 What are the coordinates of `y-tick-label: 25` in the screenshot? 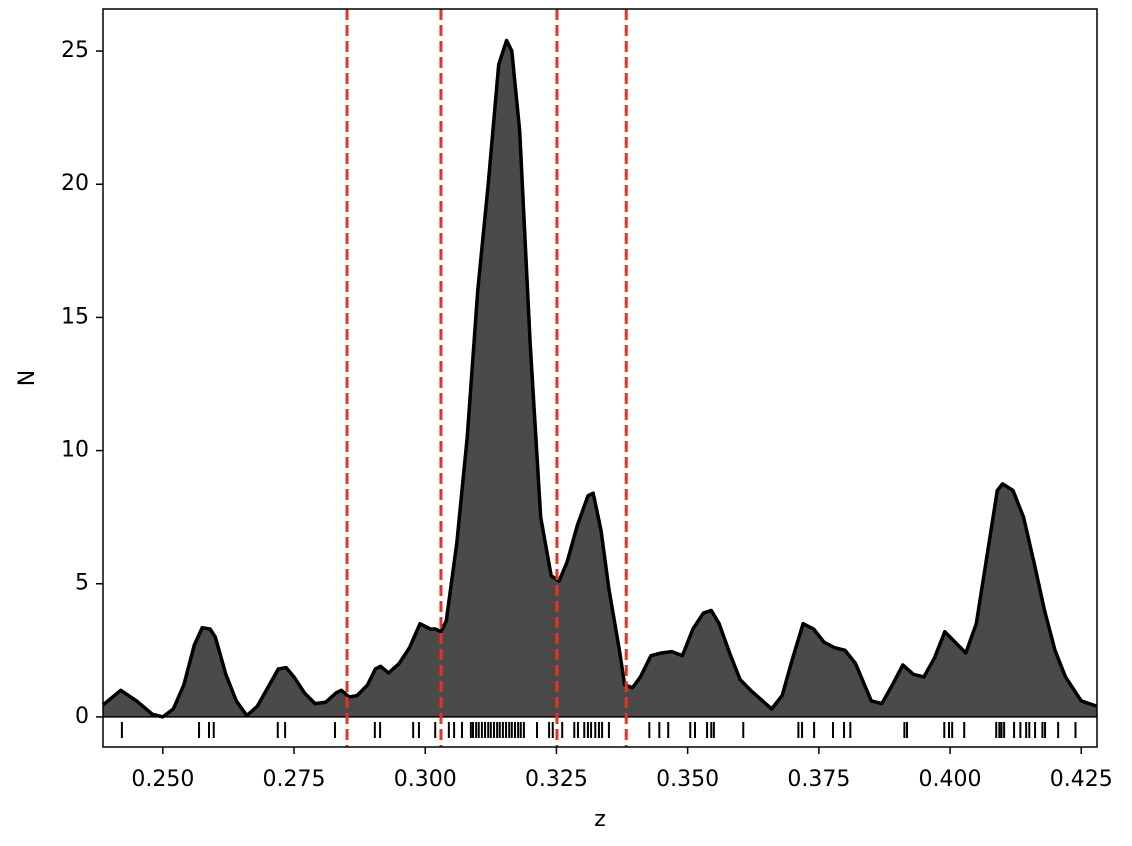 It's located at (75, 50).